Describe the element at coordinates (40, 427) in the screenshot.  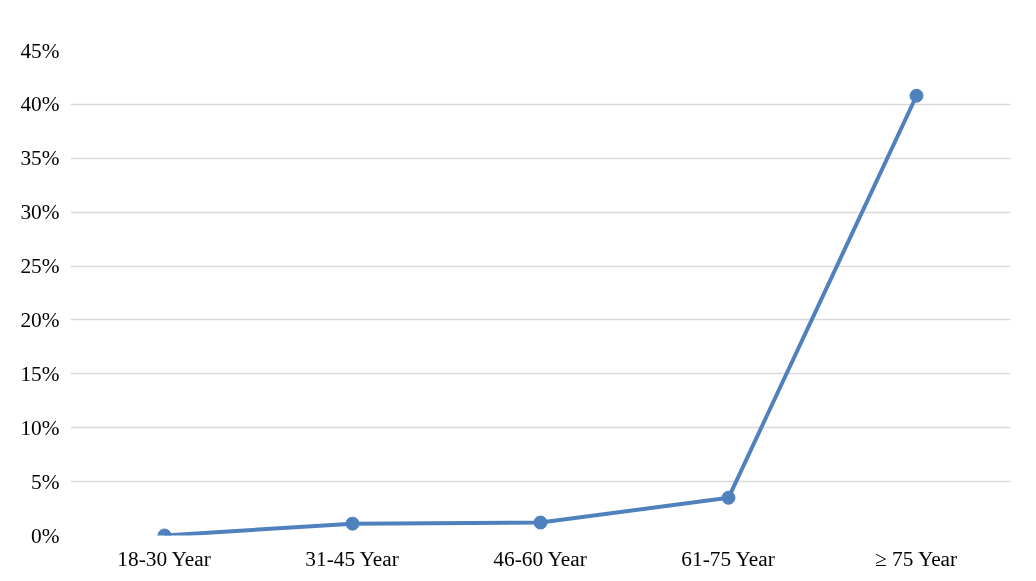
I see `y-tick-label: 10%` at that location.